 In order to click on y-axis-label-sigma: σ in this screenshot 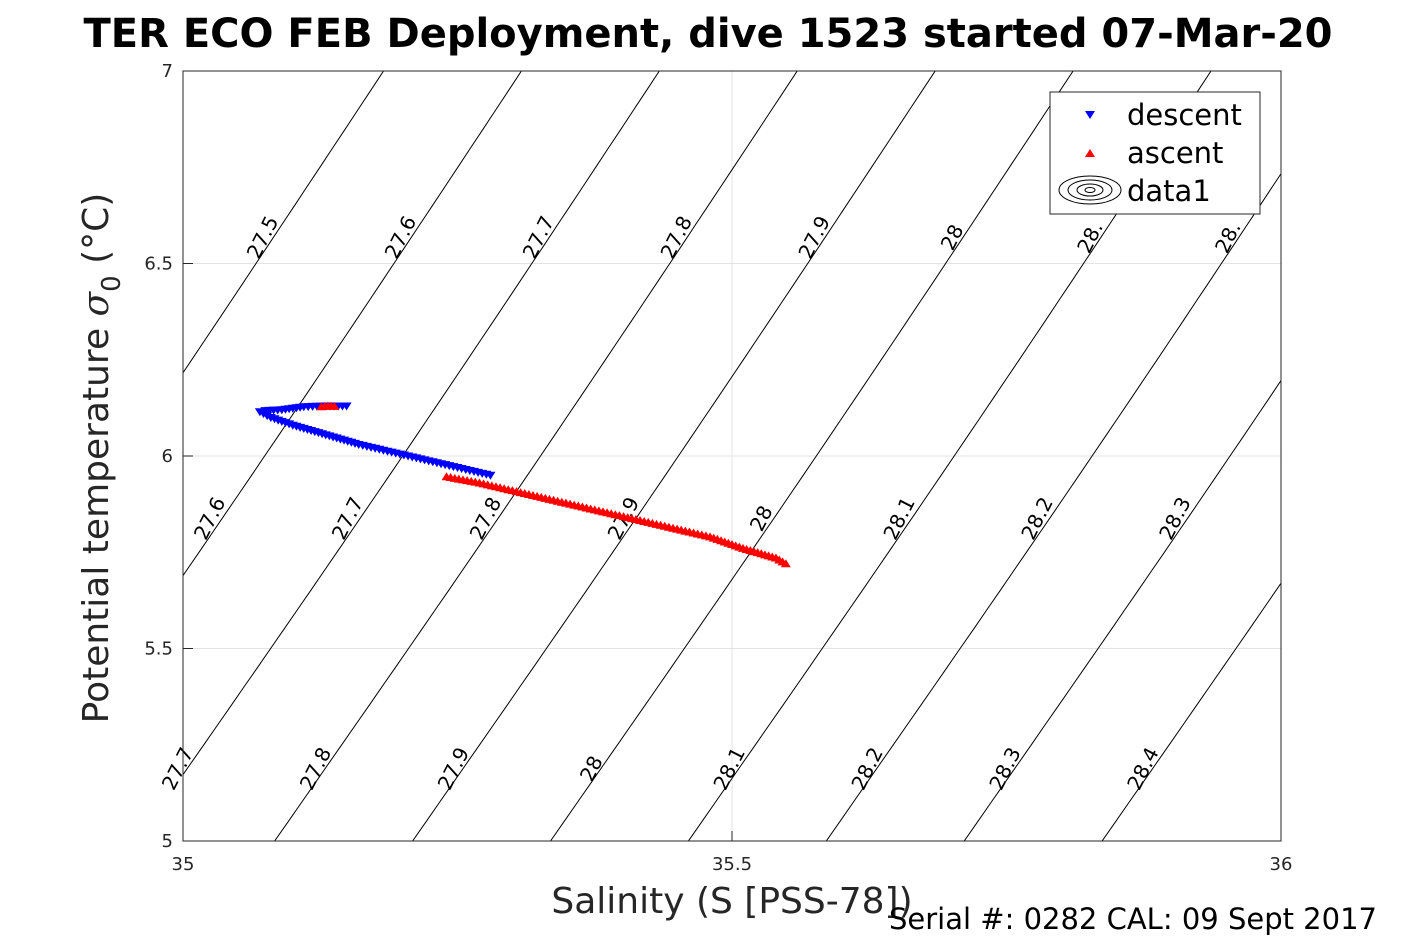, I will do `click(96, 303)`.